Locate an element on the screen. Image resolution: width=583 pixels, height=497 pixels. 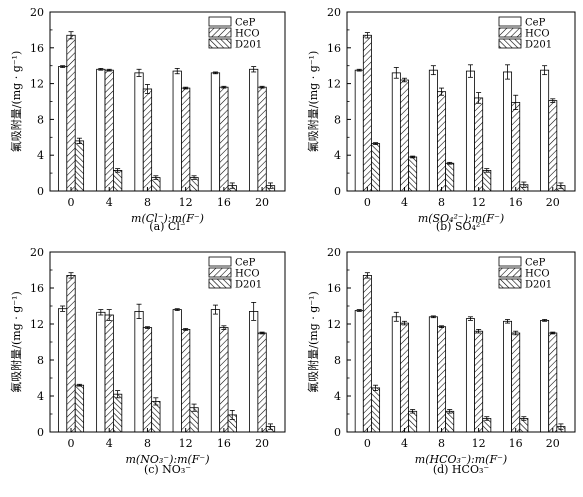
y-axis-label: 氟吸附量/(mg · g⁻¹) is located at coordinates (313, 342).